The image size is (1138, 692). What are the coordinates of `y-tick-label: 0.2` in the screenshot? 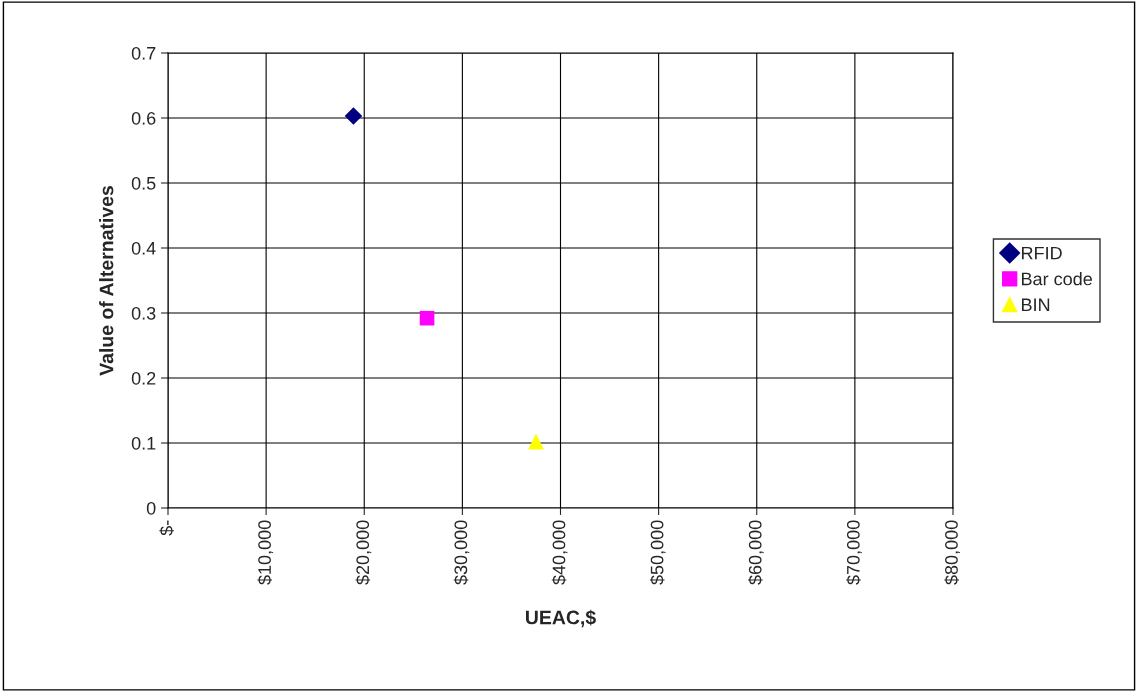 It's located at (143, 378).